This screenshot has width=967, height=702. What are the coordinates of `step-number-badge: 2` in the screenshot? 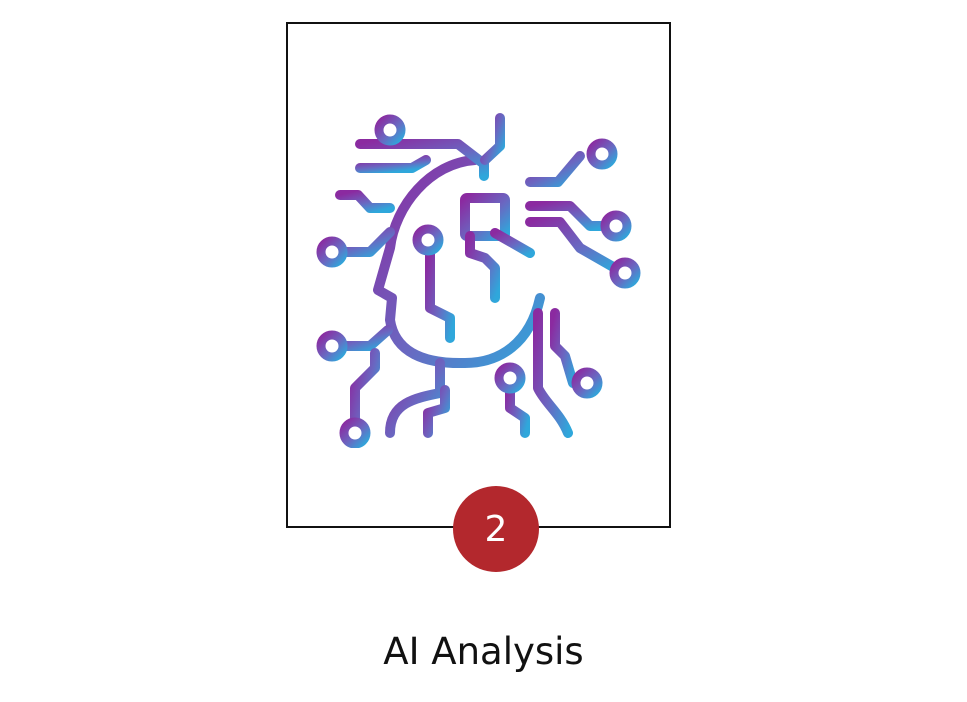 It's located at (496, 529).